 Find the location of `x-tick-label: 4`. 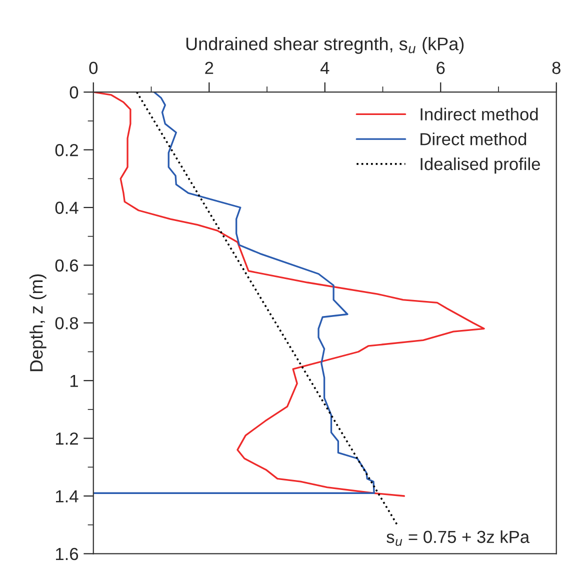

x-tick-label: 4 is located at coordinates (325, 68).